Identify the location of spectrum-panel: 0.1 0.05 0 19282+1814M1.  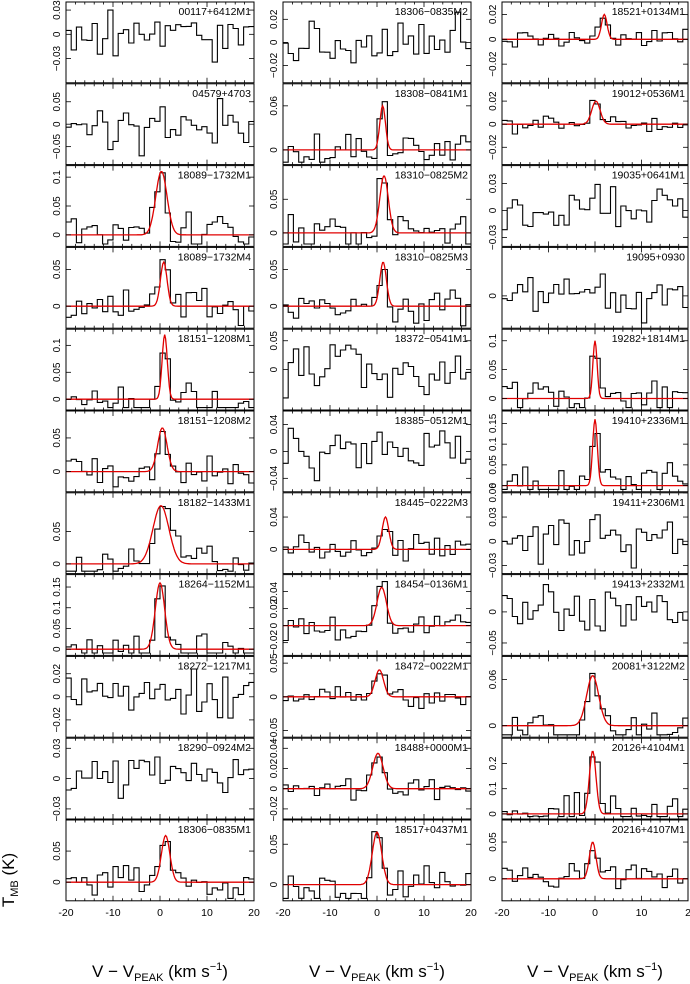
(588, 369).